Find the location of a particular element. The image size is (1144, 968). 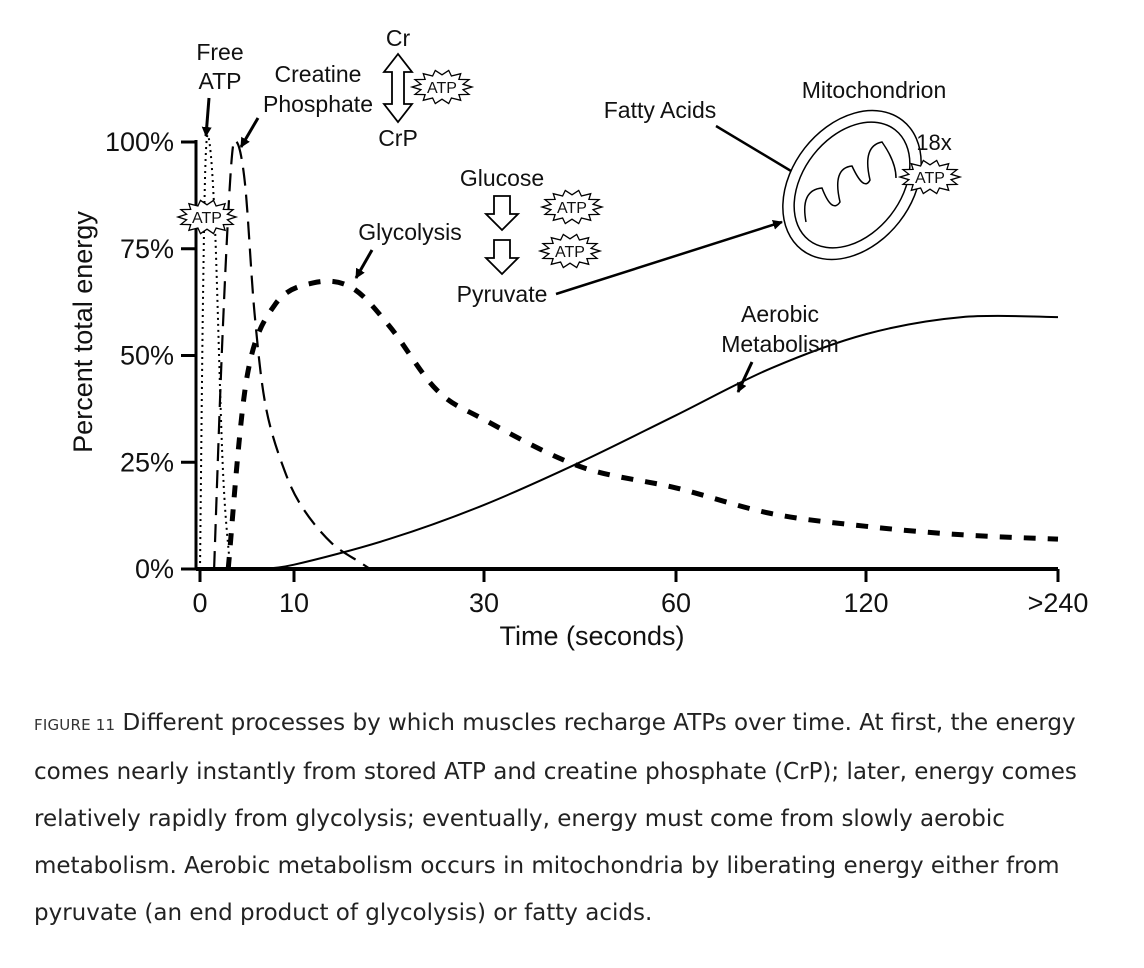

label-fatty-acids: Fatty Acids is located at coordinates (660, 110).